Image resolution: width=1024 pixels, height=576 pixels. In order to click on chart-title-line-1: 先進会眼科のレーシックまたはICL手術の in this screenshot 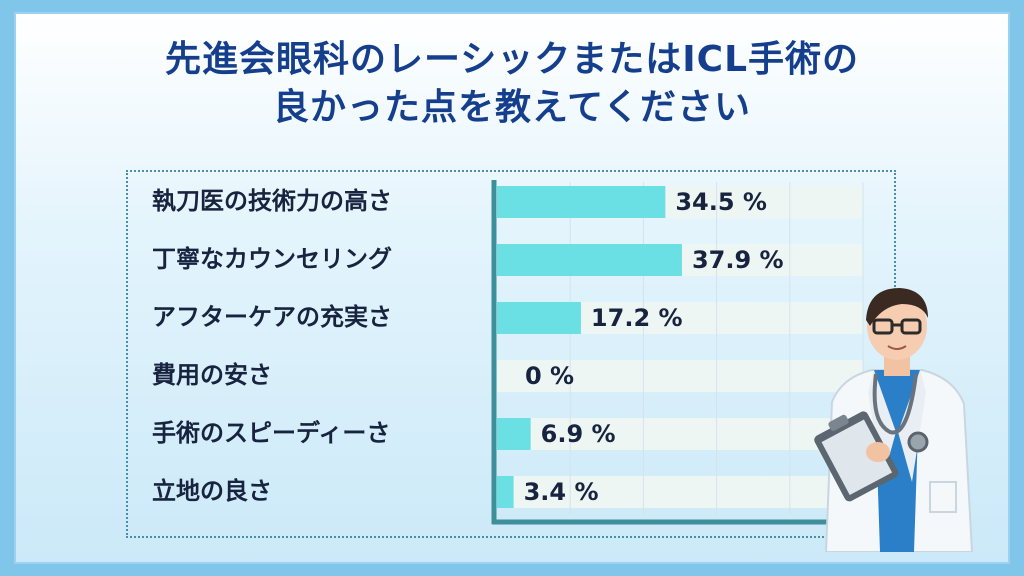, I will do `click(512, 59)`.